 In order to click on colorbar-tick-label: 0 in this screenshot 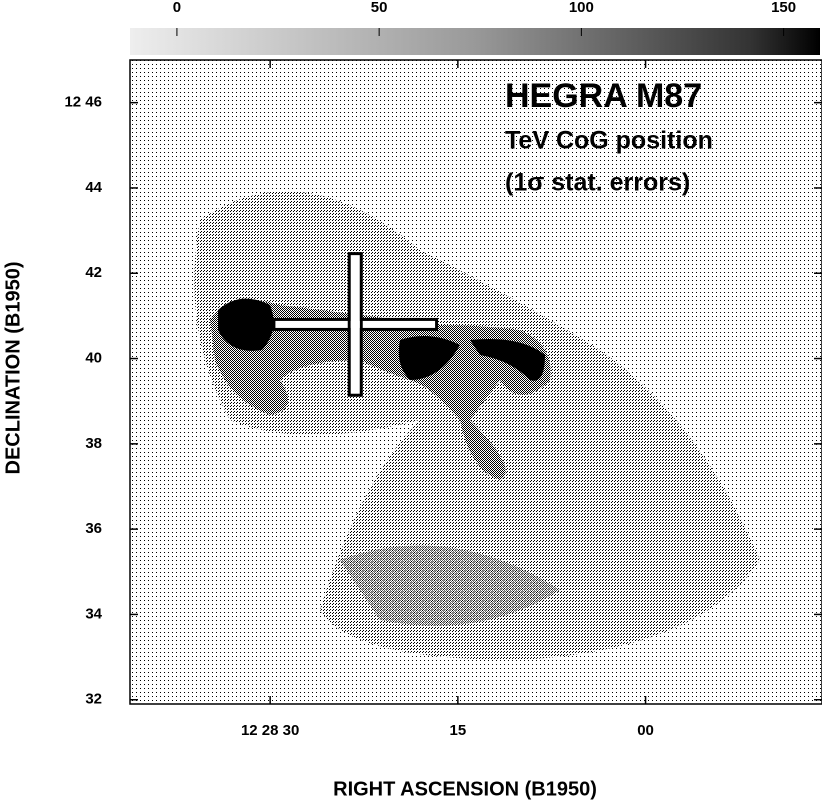, I will do `click(177, 8)`.